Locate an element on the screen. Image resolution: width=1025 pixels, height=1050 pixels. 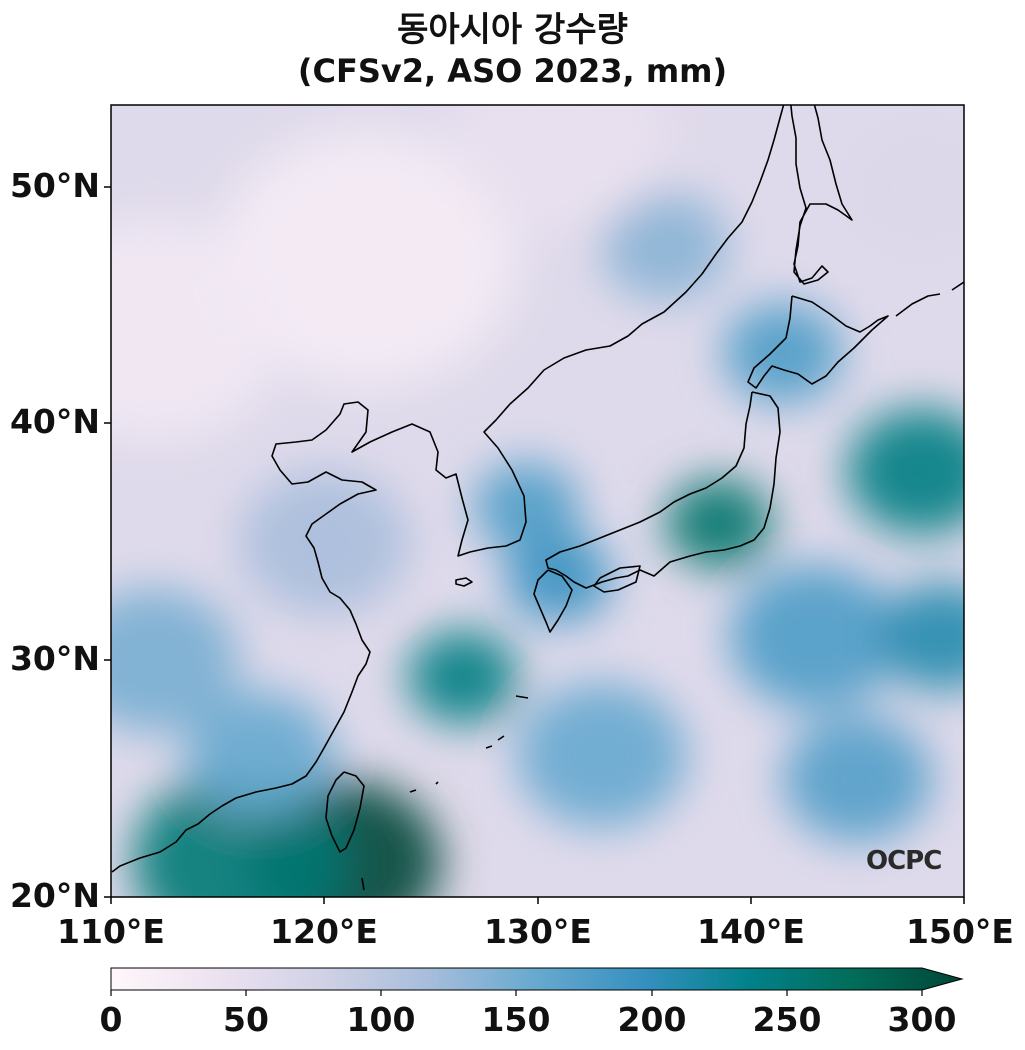
jeju-coast is located at coordinates (464, 582).